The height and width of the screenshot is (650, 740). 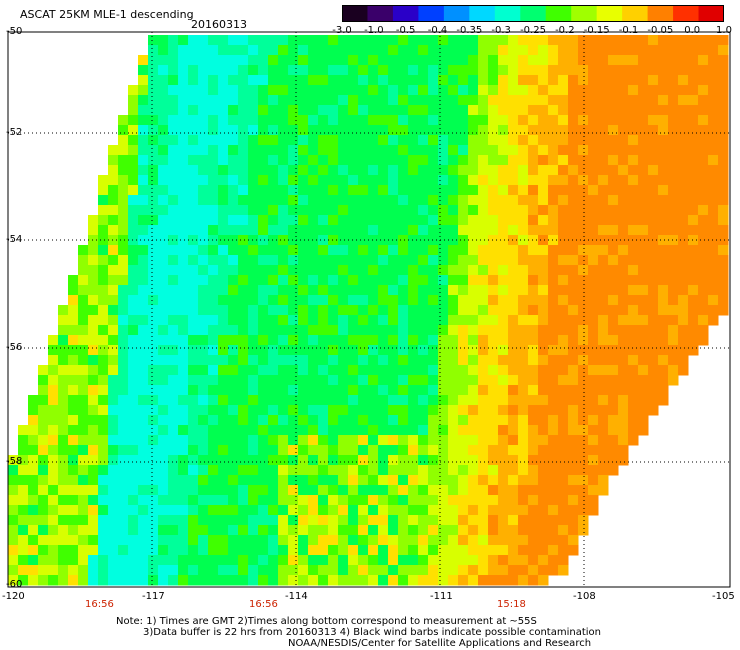 What do you see at coordinates (219, 24) in the screenshot?
I see `product-date: 20160313` at bounding box center [219, 24].